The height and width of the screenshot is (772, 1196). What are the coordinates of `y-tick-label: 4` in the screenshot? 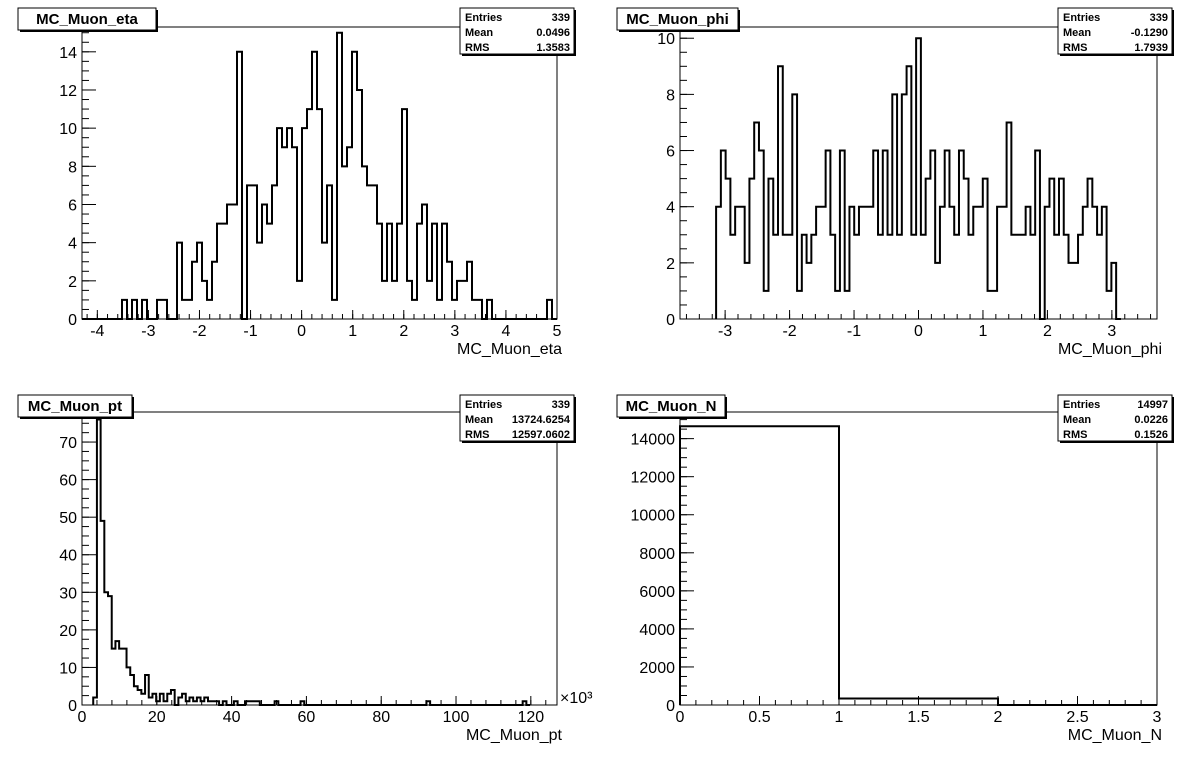 It's located at (670, 208).